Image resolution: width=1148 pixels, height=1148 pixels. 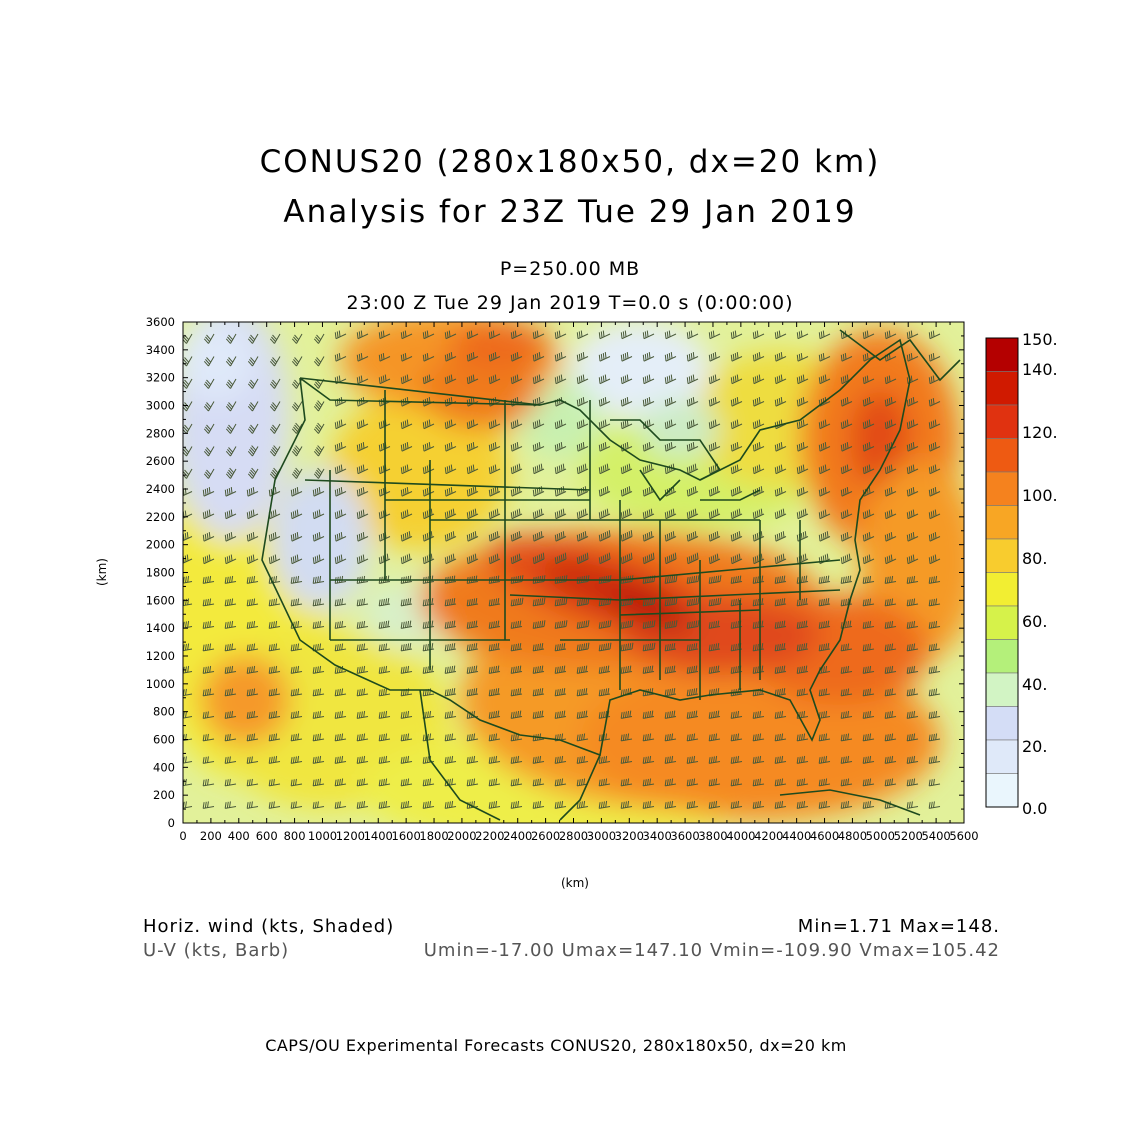 I want to click on x-tick-label: 2000, so click(x=461, y=836).